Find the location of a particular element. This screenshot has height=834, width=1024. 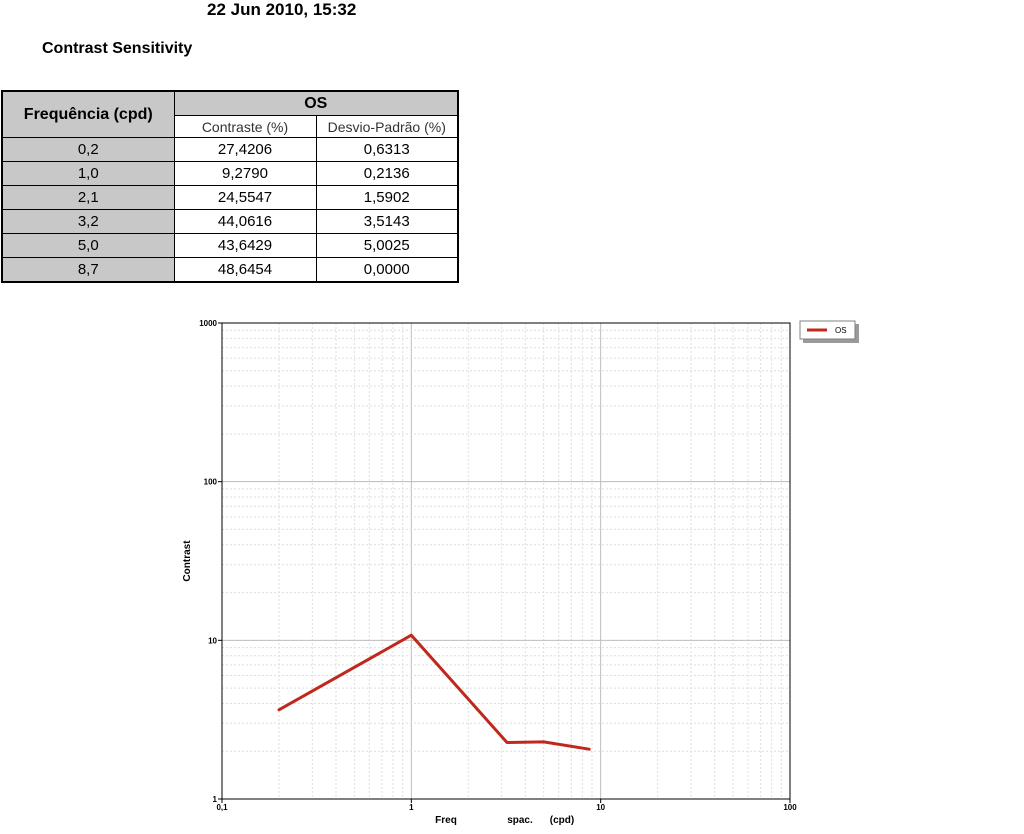

x-tick-label: 1 is located at coordinates (411, 807).